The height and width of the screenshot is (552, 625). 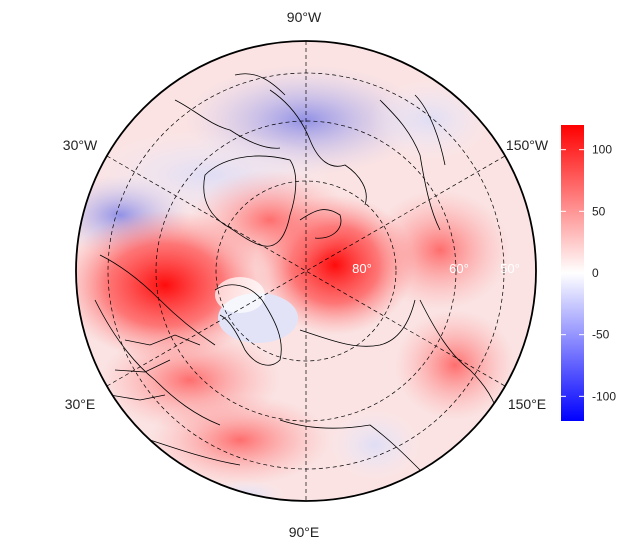 What do you see at coordinates (80, 404) in the screenshot?
I see `lon-label-lower-left: 30°E` at bounding box center [80, 404].